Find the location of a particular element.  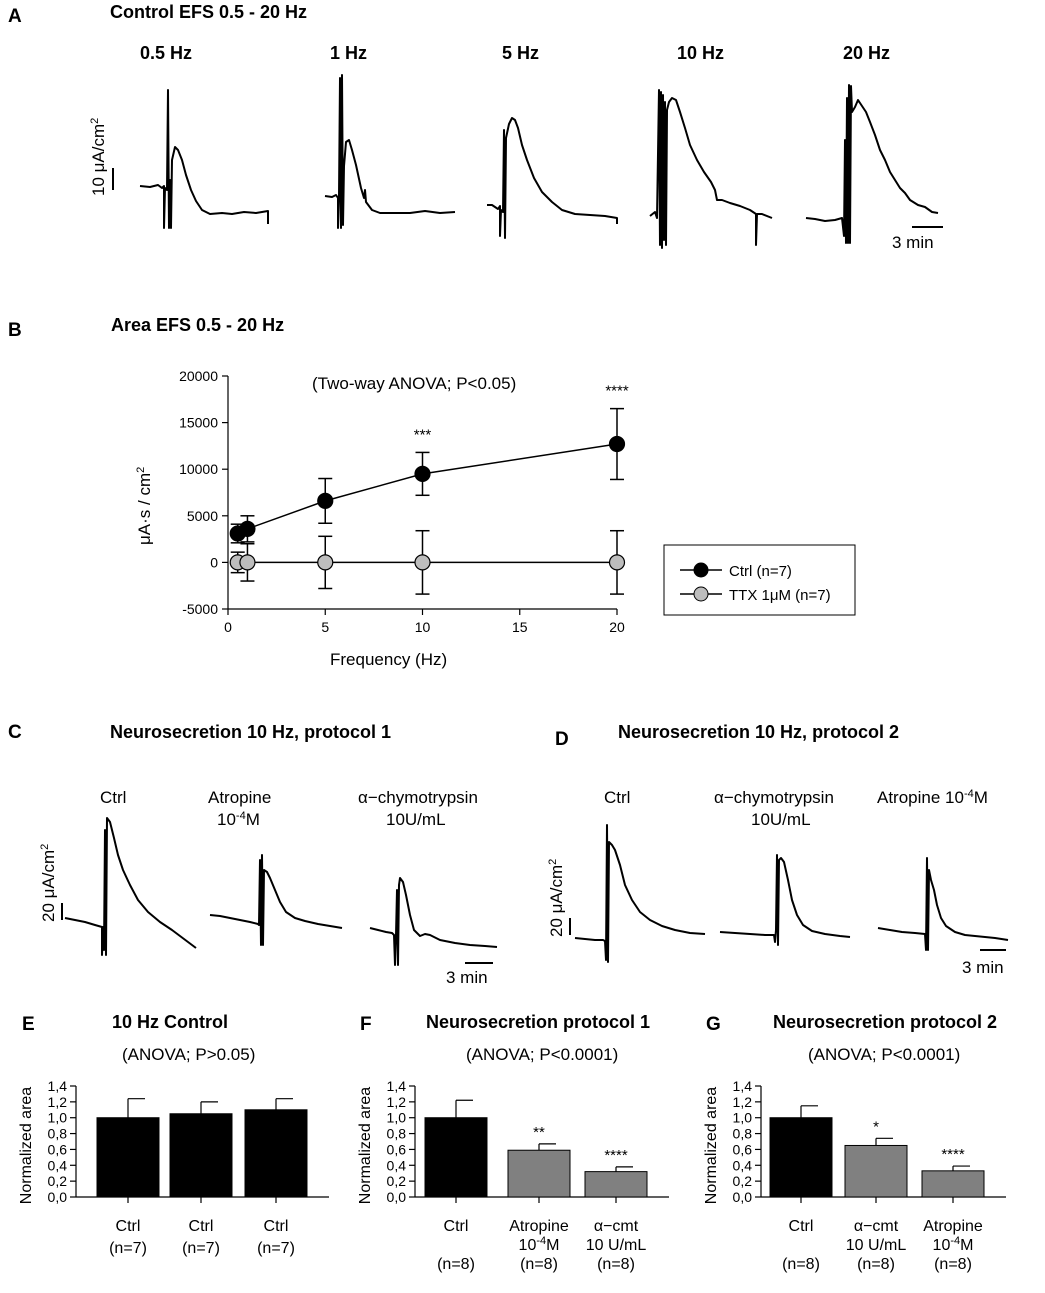

scale-label-c-horizontal: 3 min is located at coordinates (467, 977).